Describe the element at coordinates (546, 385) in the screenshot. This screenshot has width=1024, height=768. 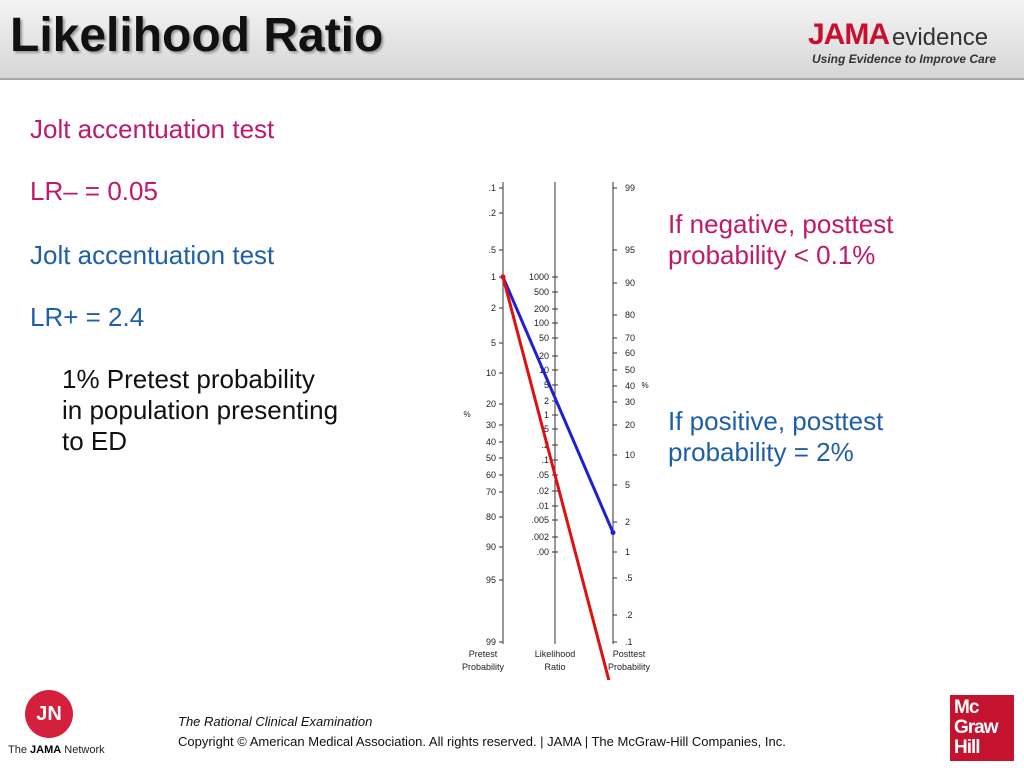
I see `lr-tick-label: 5` at that location.